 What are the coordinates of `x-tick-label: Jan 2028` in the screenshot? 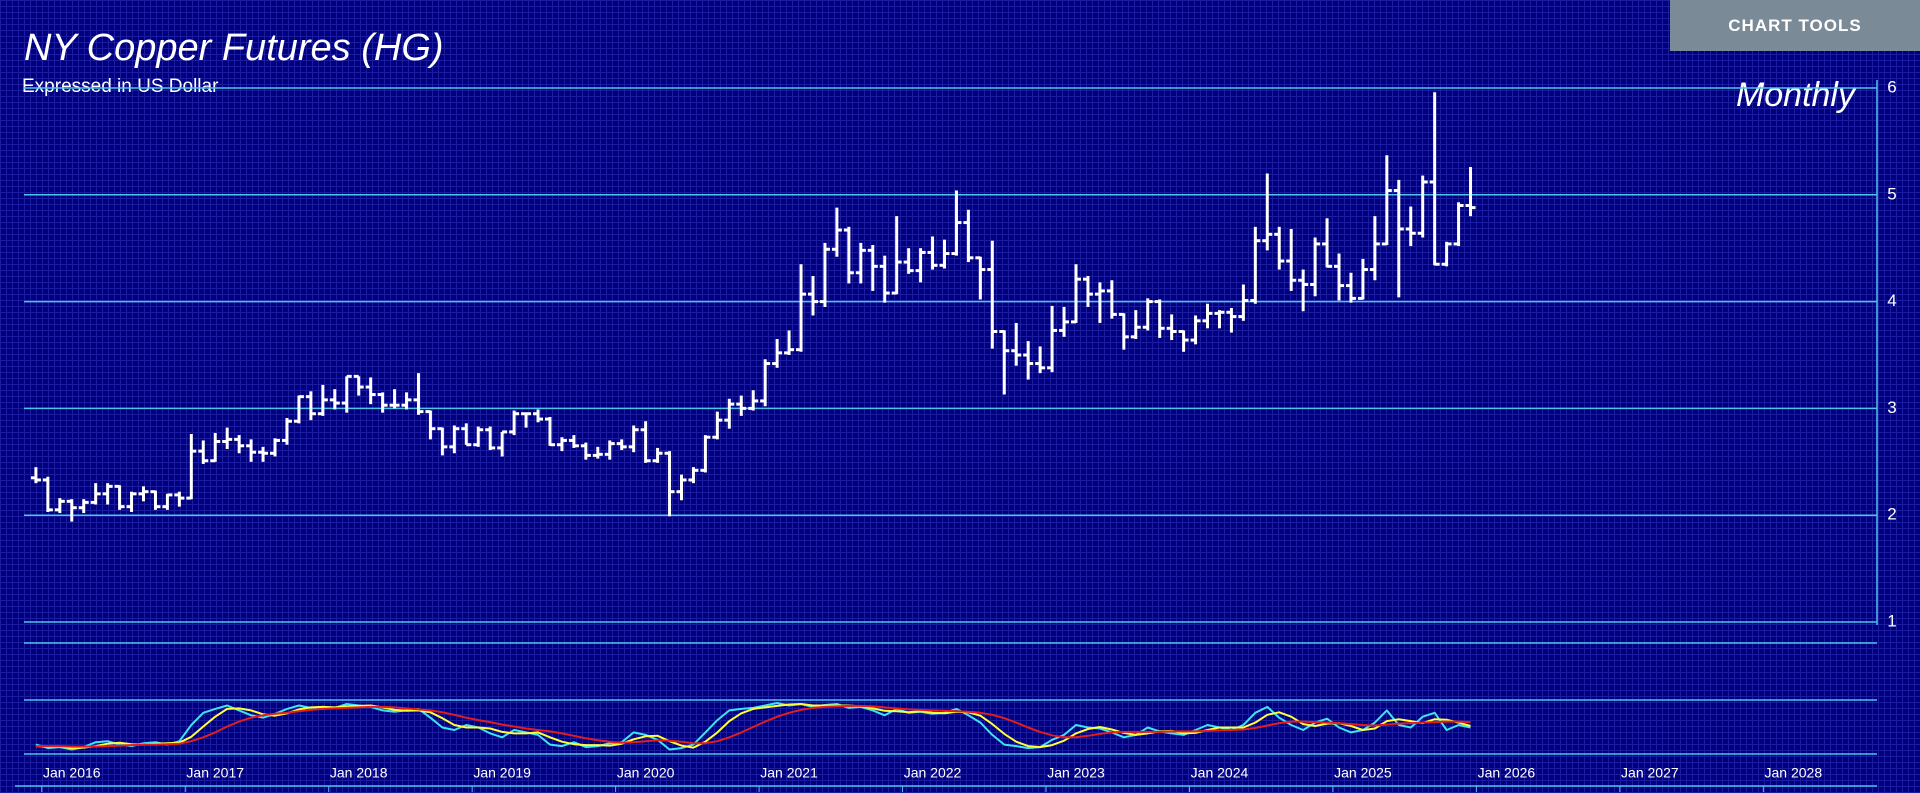 It's located at (1794, 773).